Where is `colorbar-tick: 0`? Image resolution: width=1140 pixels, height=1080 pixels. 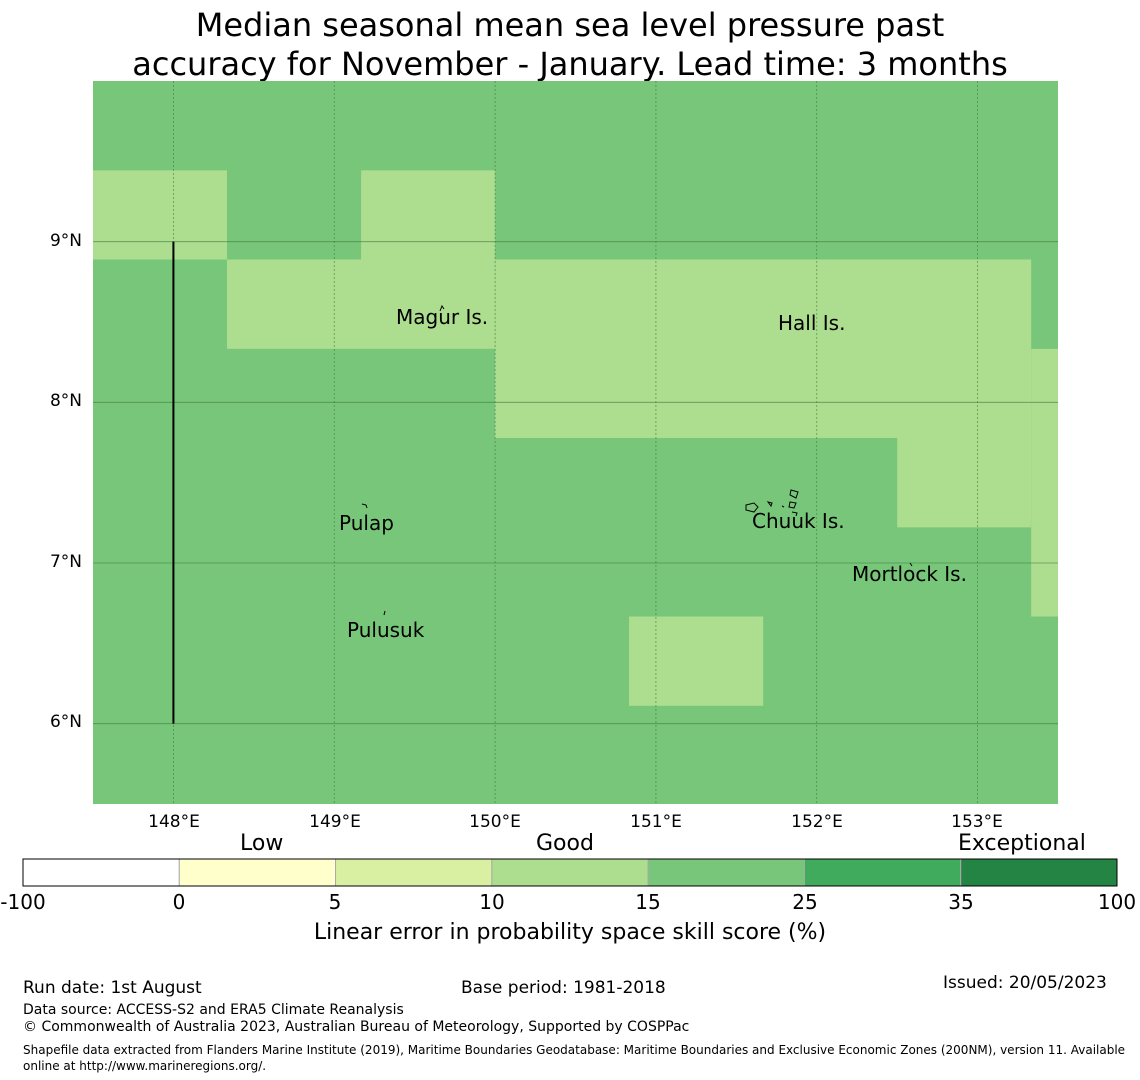
colorbar-tick: 0 is located at coordinates (179, 902).